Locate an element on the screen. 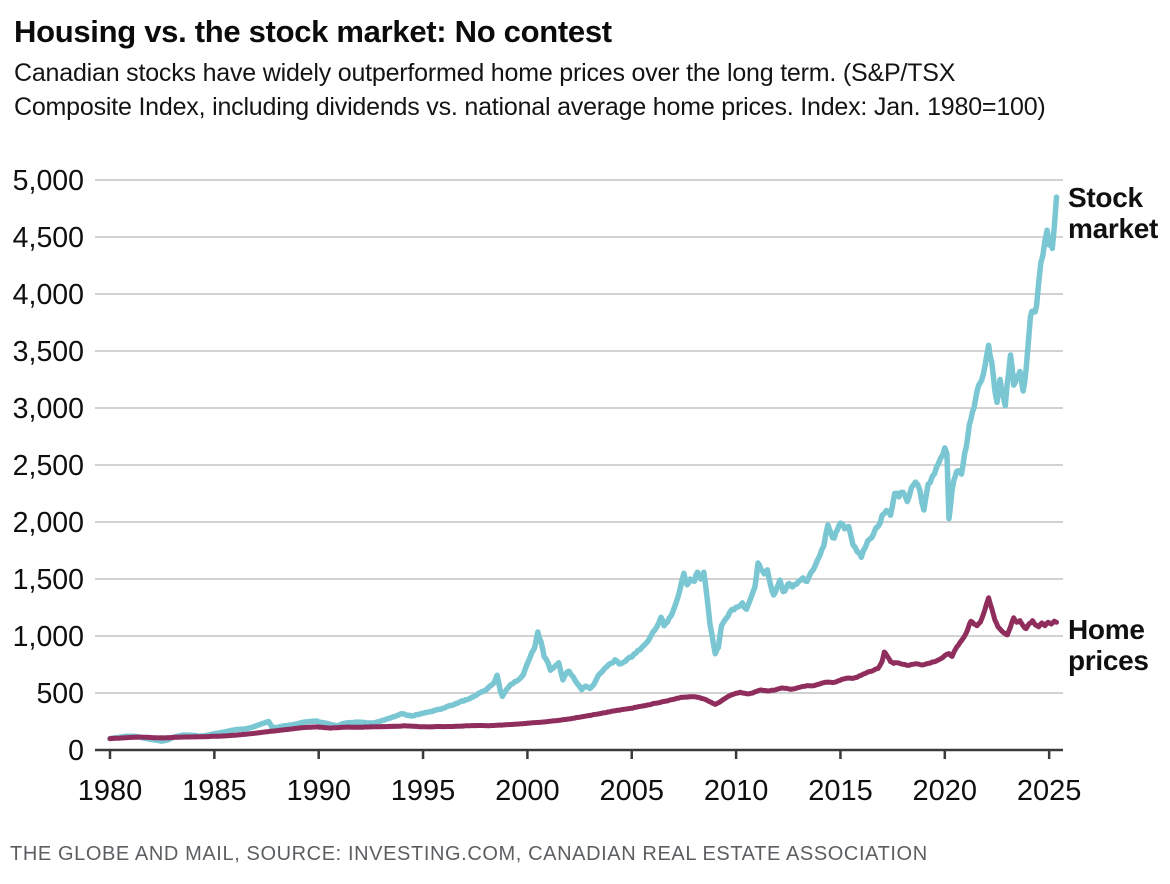 This screenshot has height=884, width=1170. y-tick-label: 2,000 is located at coordinates (48, 523).